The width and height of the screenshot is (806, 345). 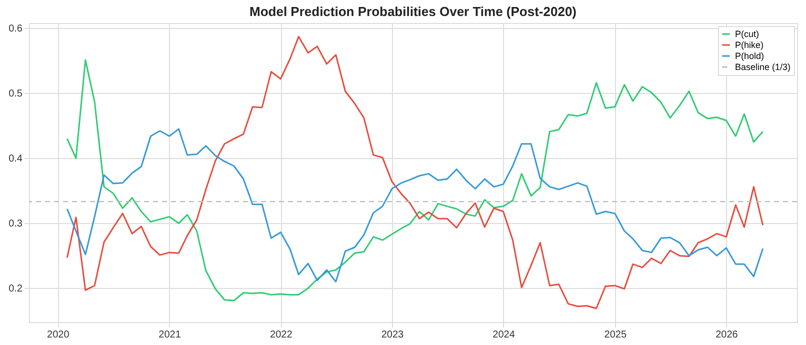 I want to click on y-tick-label: 0.3, so click(x=15, y=224).